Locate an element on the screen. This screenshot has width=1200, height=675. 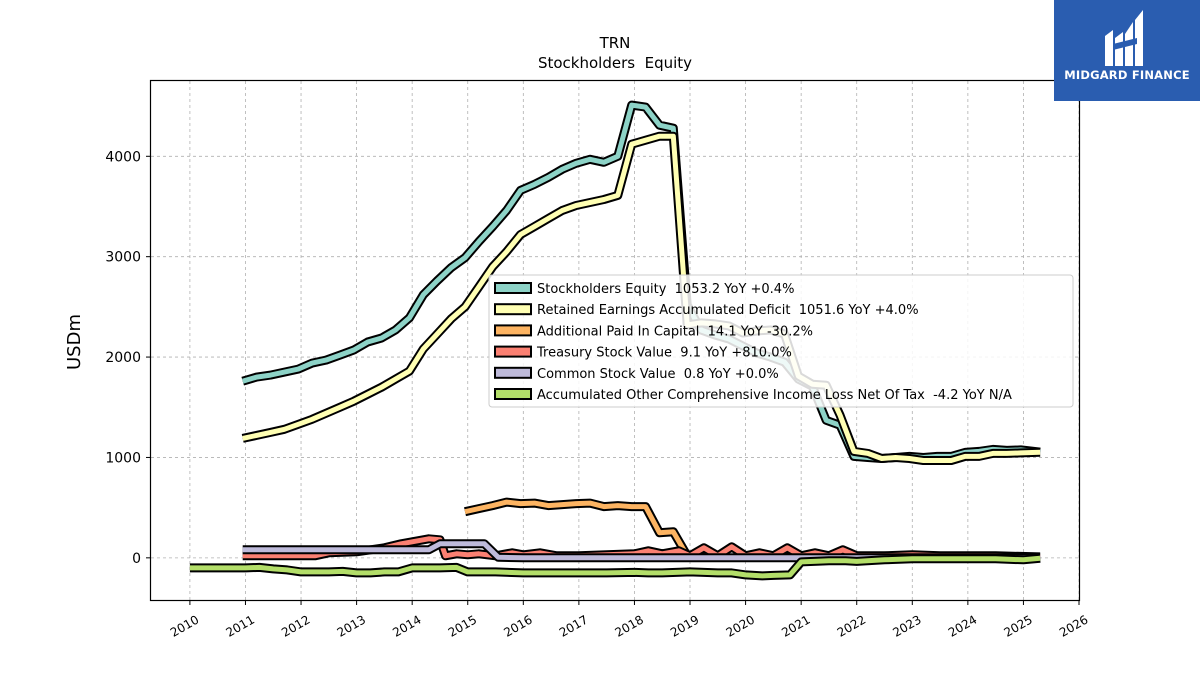
x-tick-label: 2012 is located at coordinates (295, 625).